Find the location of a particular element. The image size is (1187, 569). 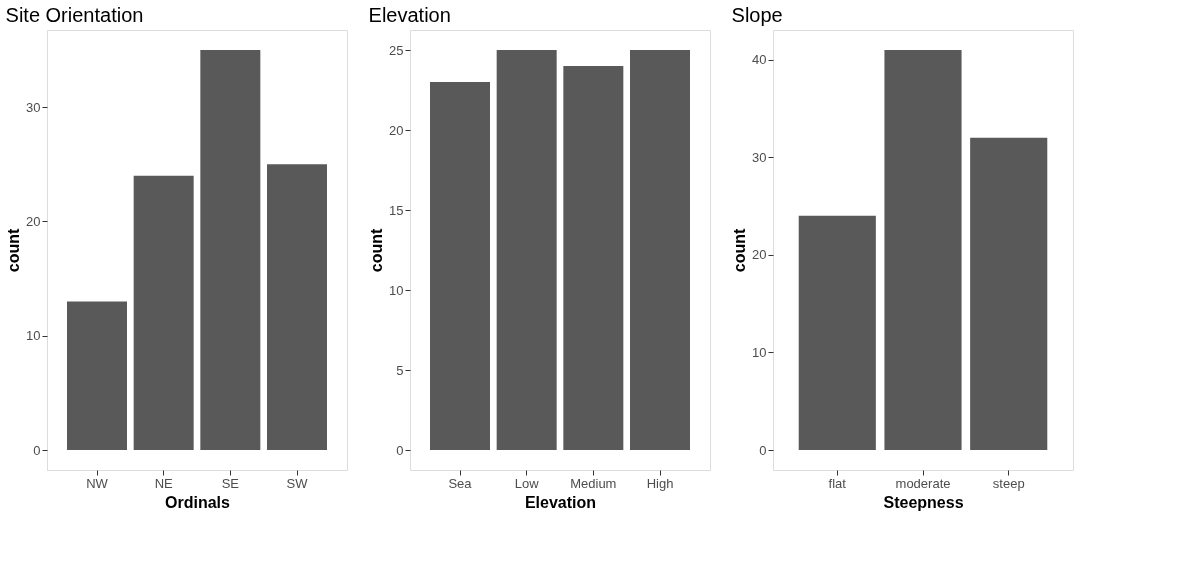

x-tick-label: Sea is located at coordinates (460, 483).